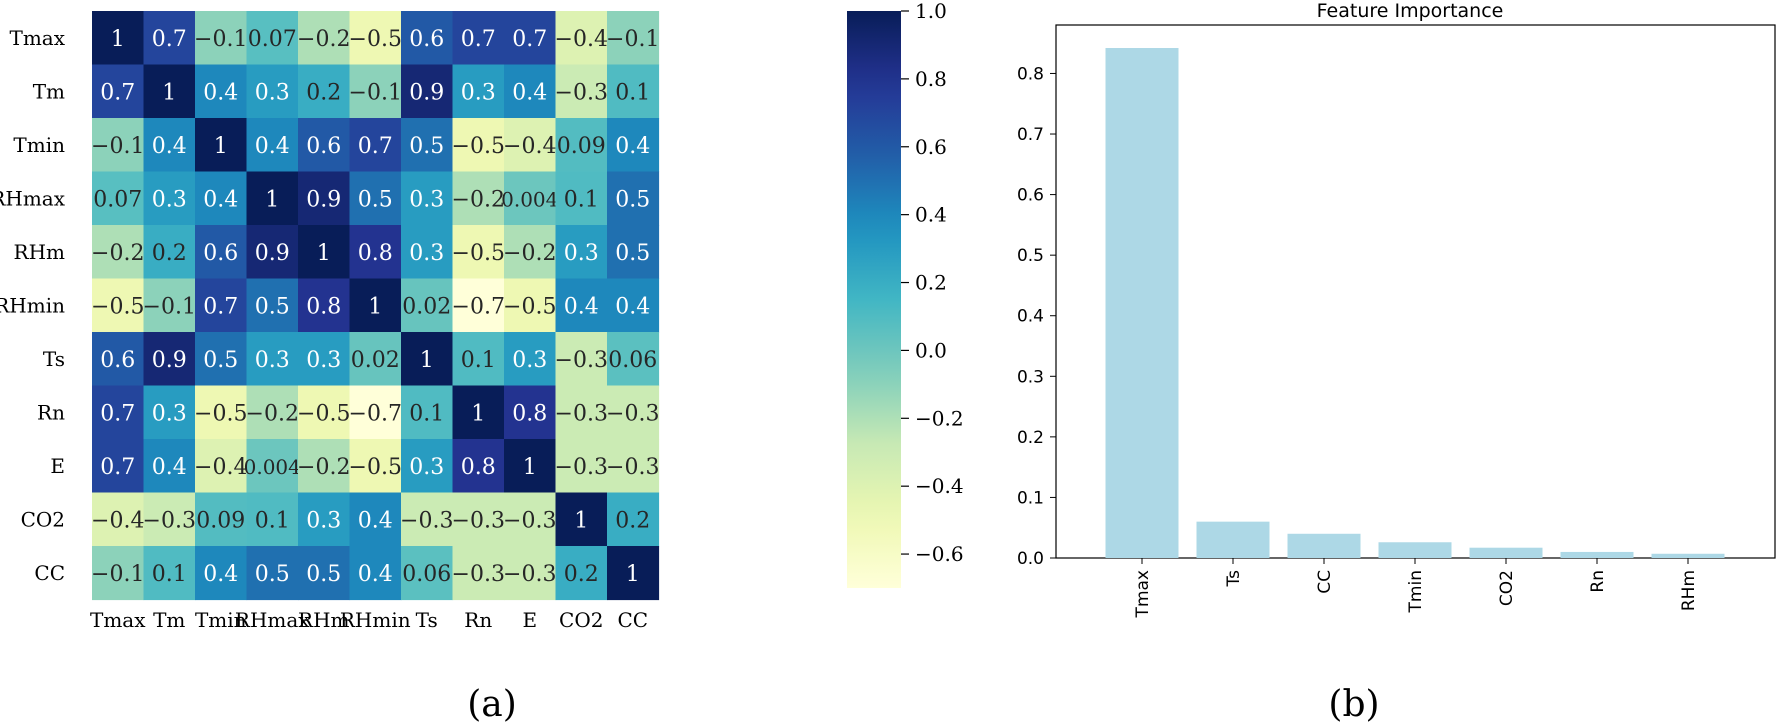 This screenshot has width=1780, height=728. I want to click on heatmap-cell-E-RHmax, so click(272, 466).